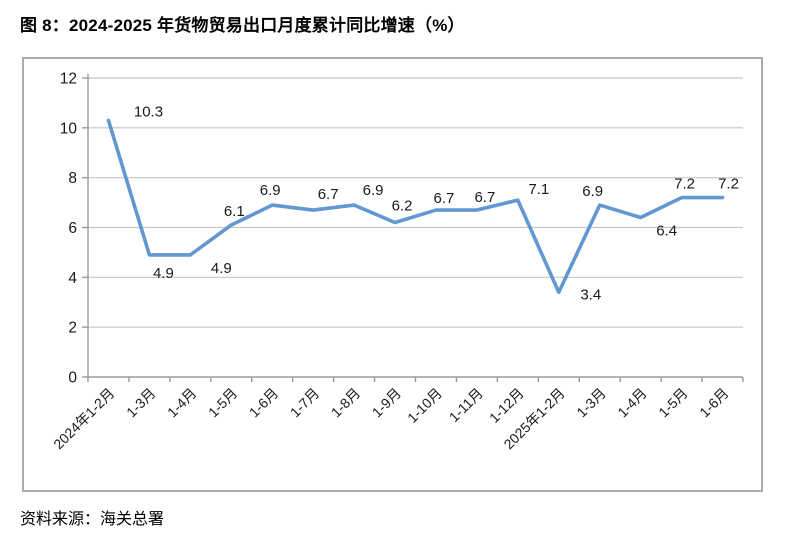 This screenshot has height=545, width=800. What do you see at coordinates (305, 403) in the screenshot?
I see `x-tick-label: 1-7月` at bounding box center [305, 403].